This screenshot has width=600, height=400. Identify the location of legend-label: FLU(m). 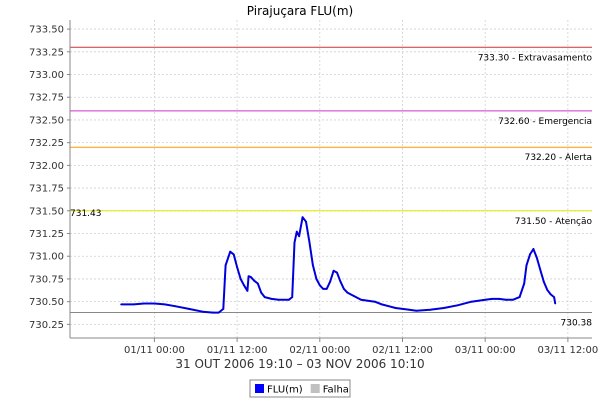
(285, 390).